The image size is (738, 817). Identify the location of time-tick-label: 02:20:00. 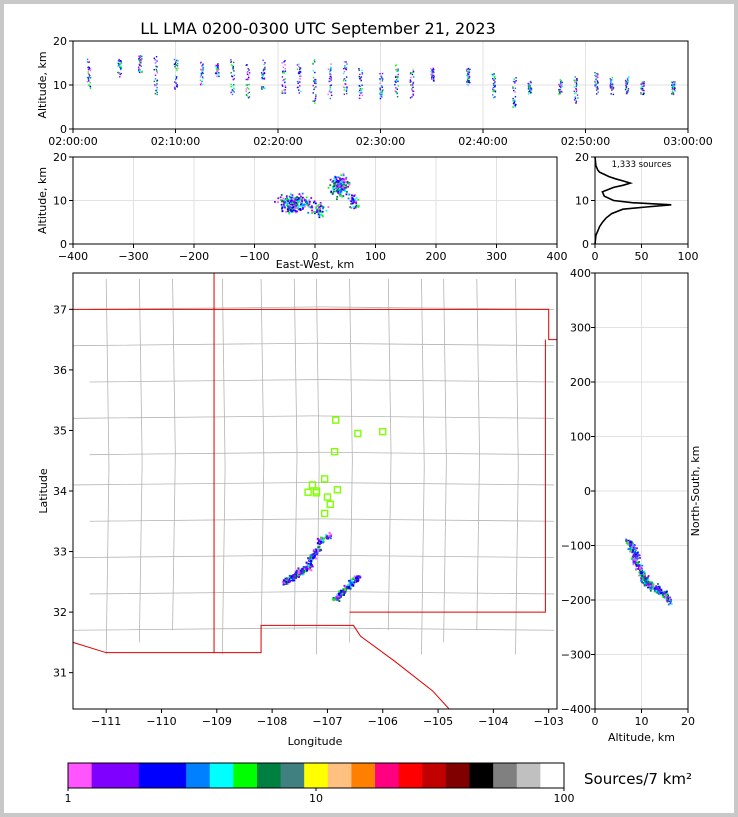
(277, 141).